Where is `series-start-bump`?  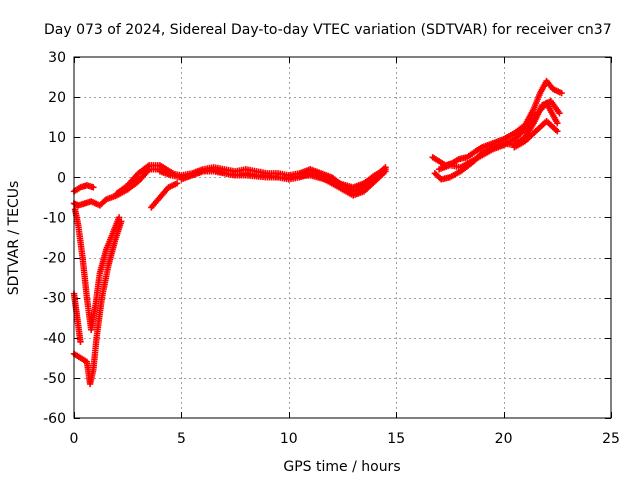 series-start-bump is located at coordinates (83, 188).